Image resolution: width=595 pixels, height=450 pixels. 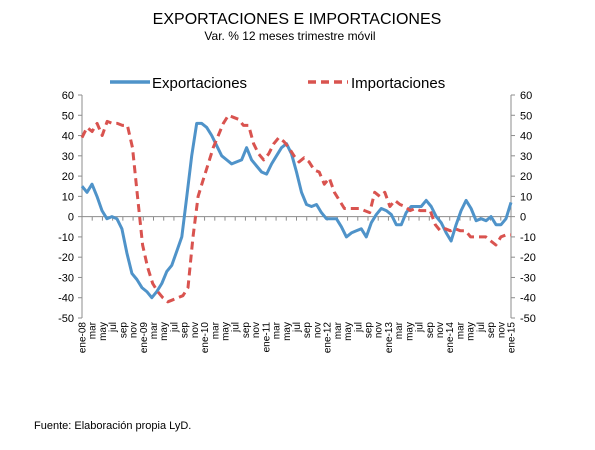 I want to click on y-tick-label-right: -10, so click(x=528, y=238).